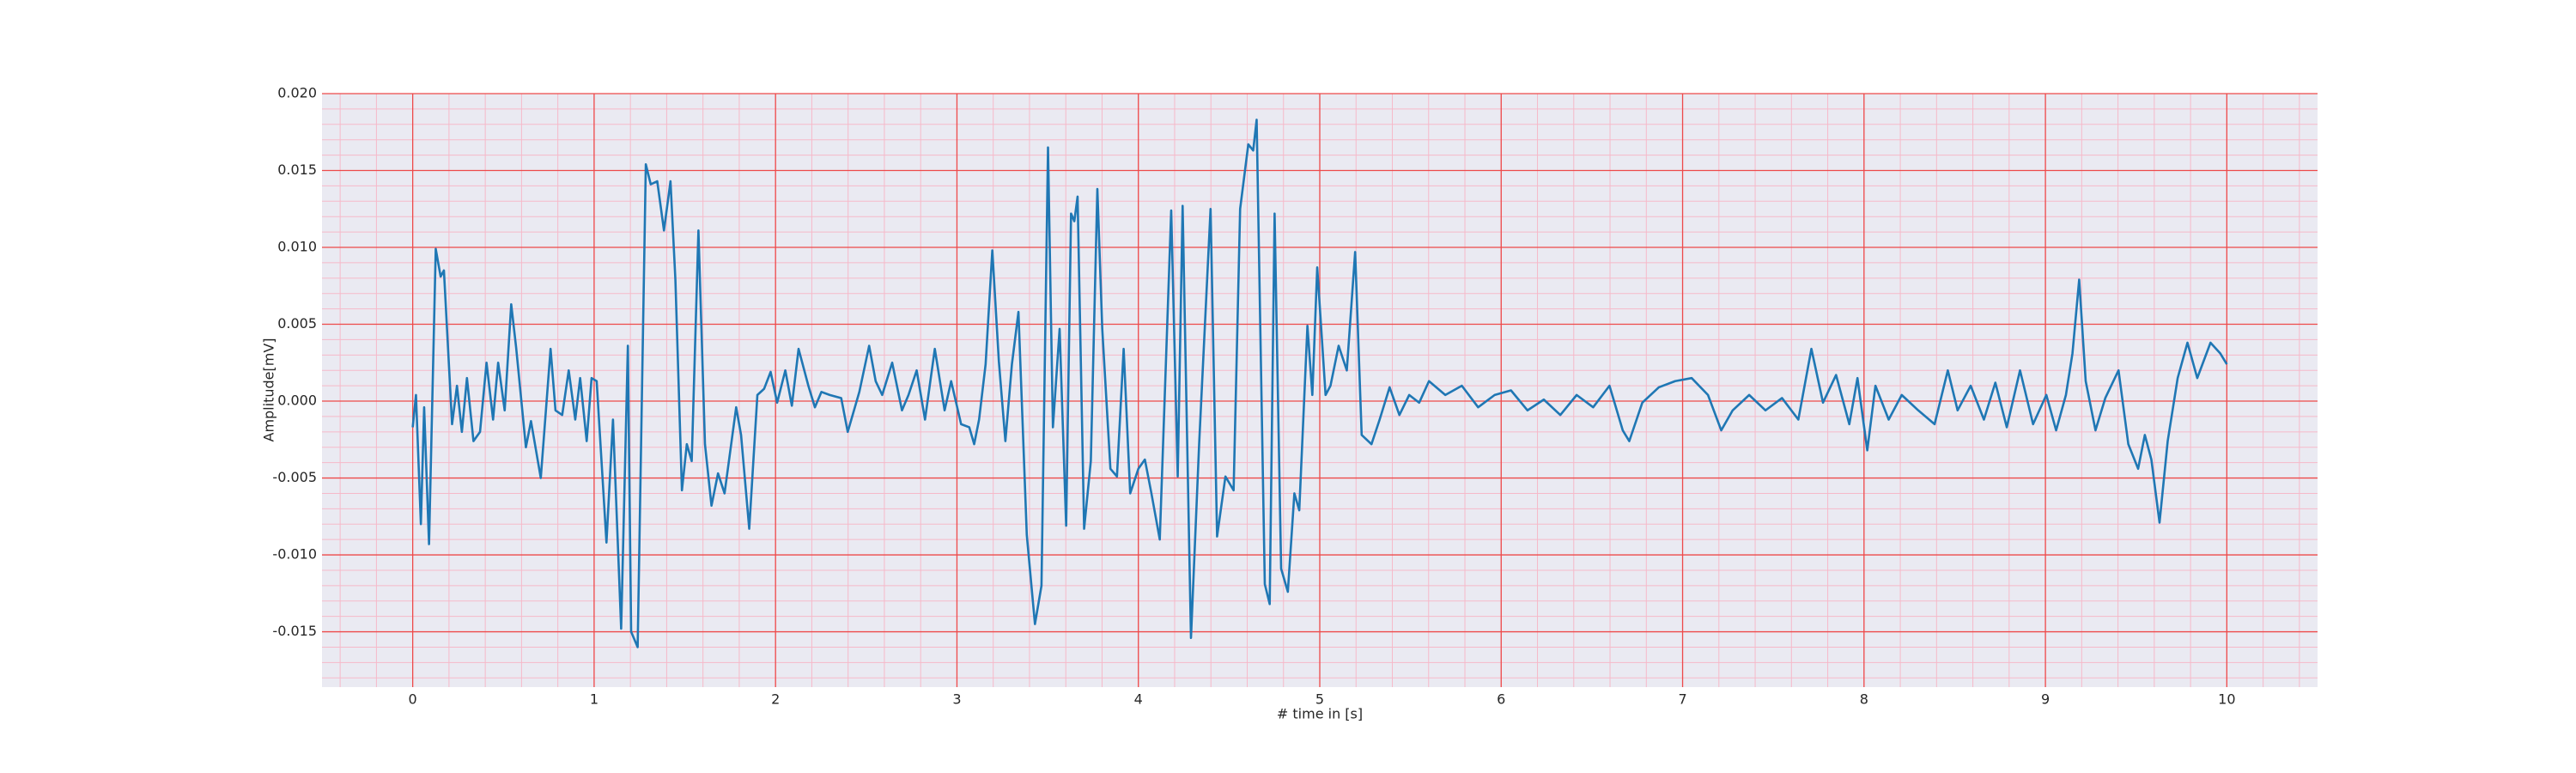  I want to click on x-tick-label: 5, so click(1319, 699).